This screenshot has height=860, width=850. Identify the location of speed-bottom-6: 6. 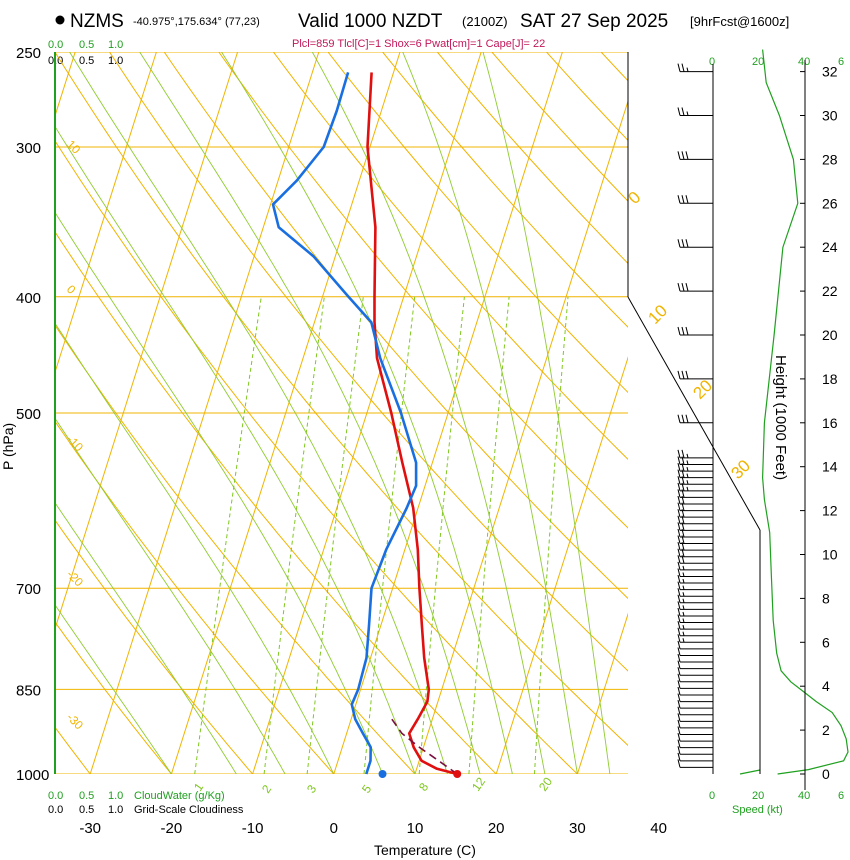
(841, 796).